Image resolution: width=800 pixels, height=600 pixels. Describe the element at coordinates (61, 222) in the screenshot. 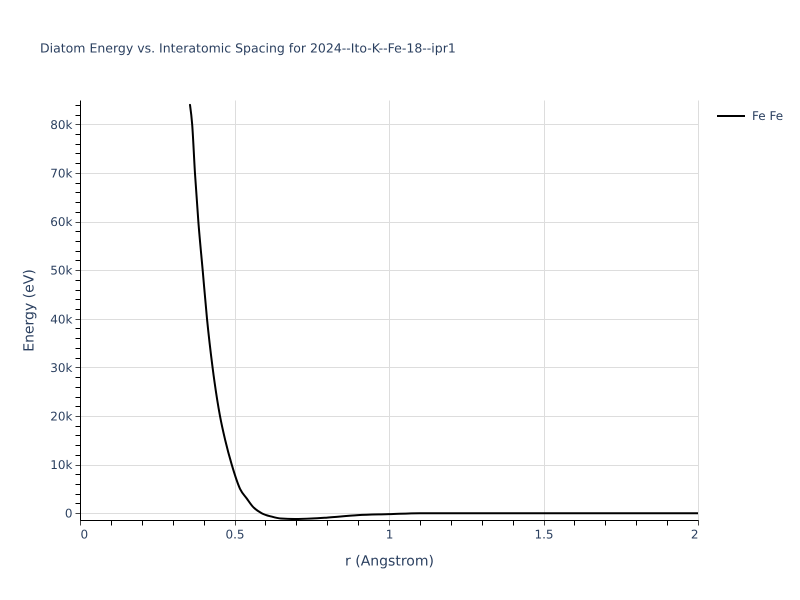

I see `y-tick-label: 60k` at that location.